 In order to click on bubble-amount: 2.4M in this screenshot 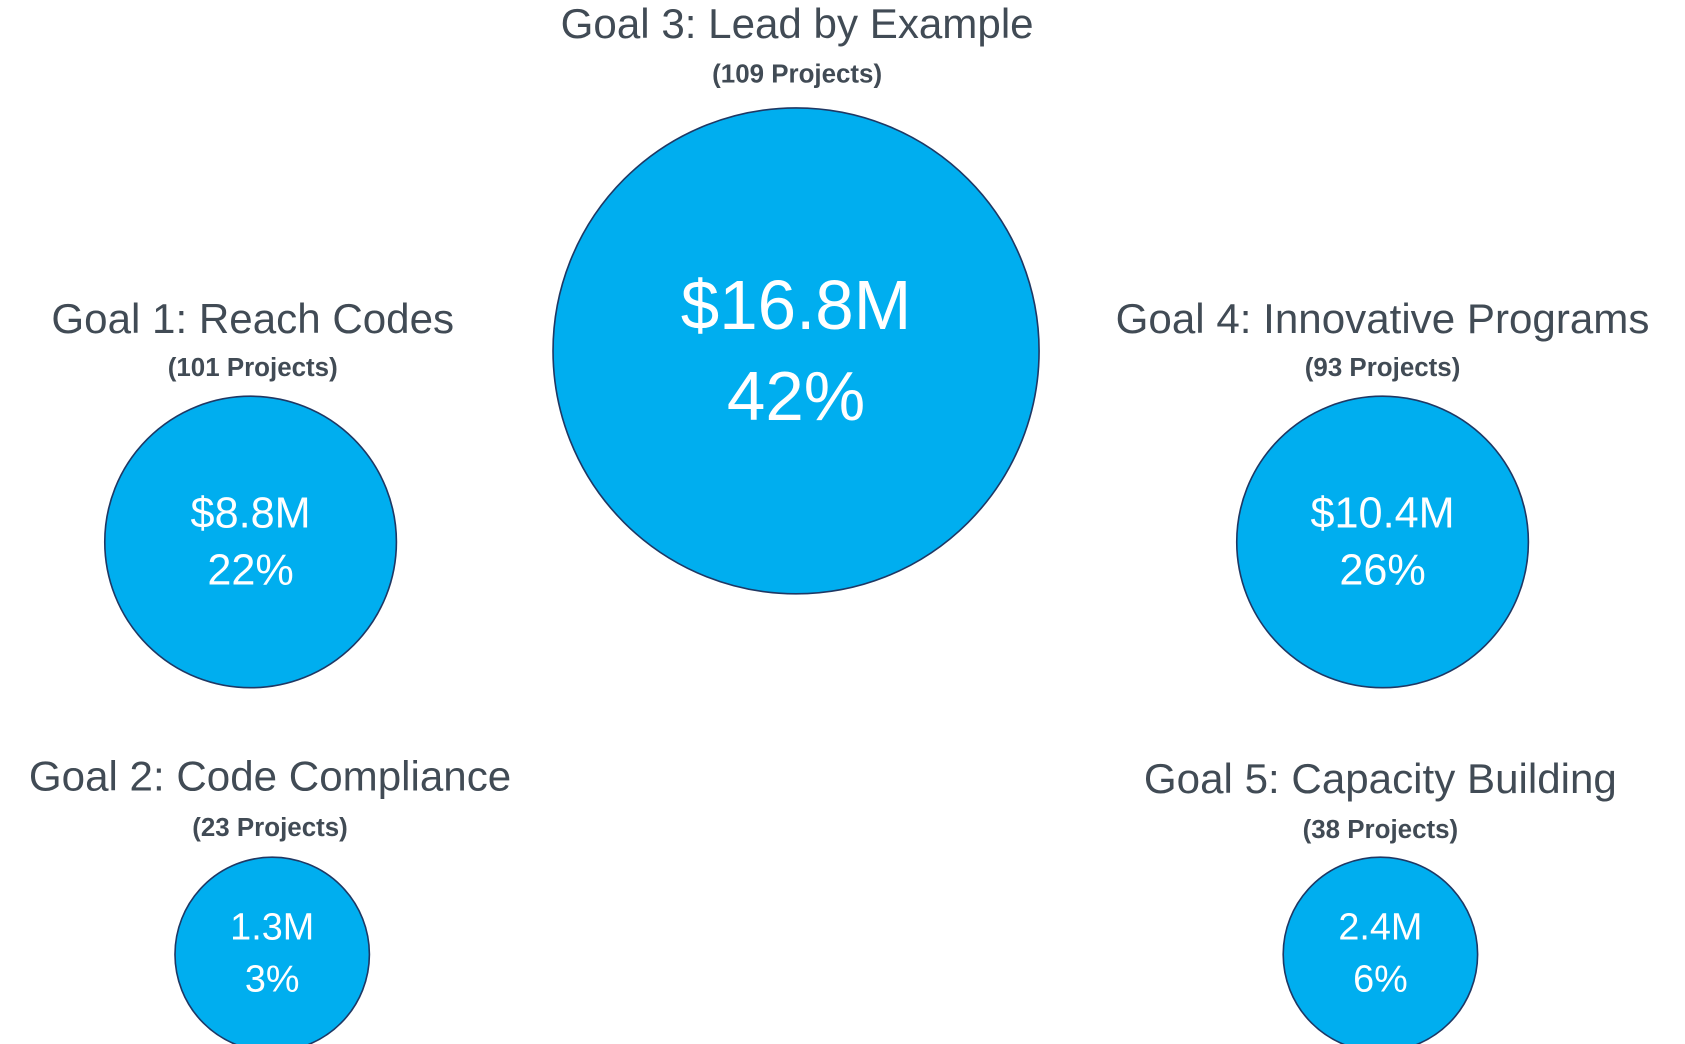, I will do `click(1380, 928)`.